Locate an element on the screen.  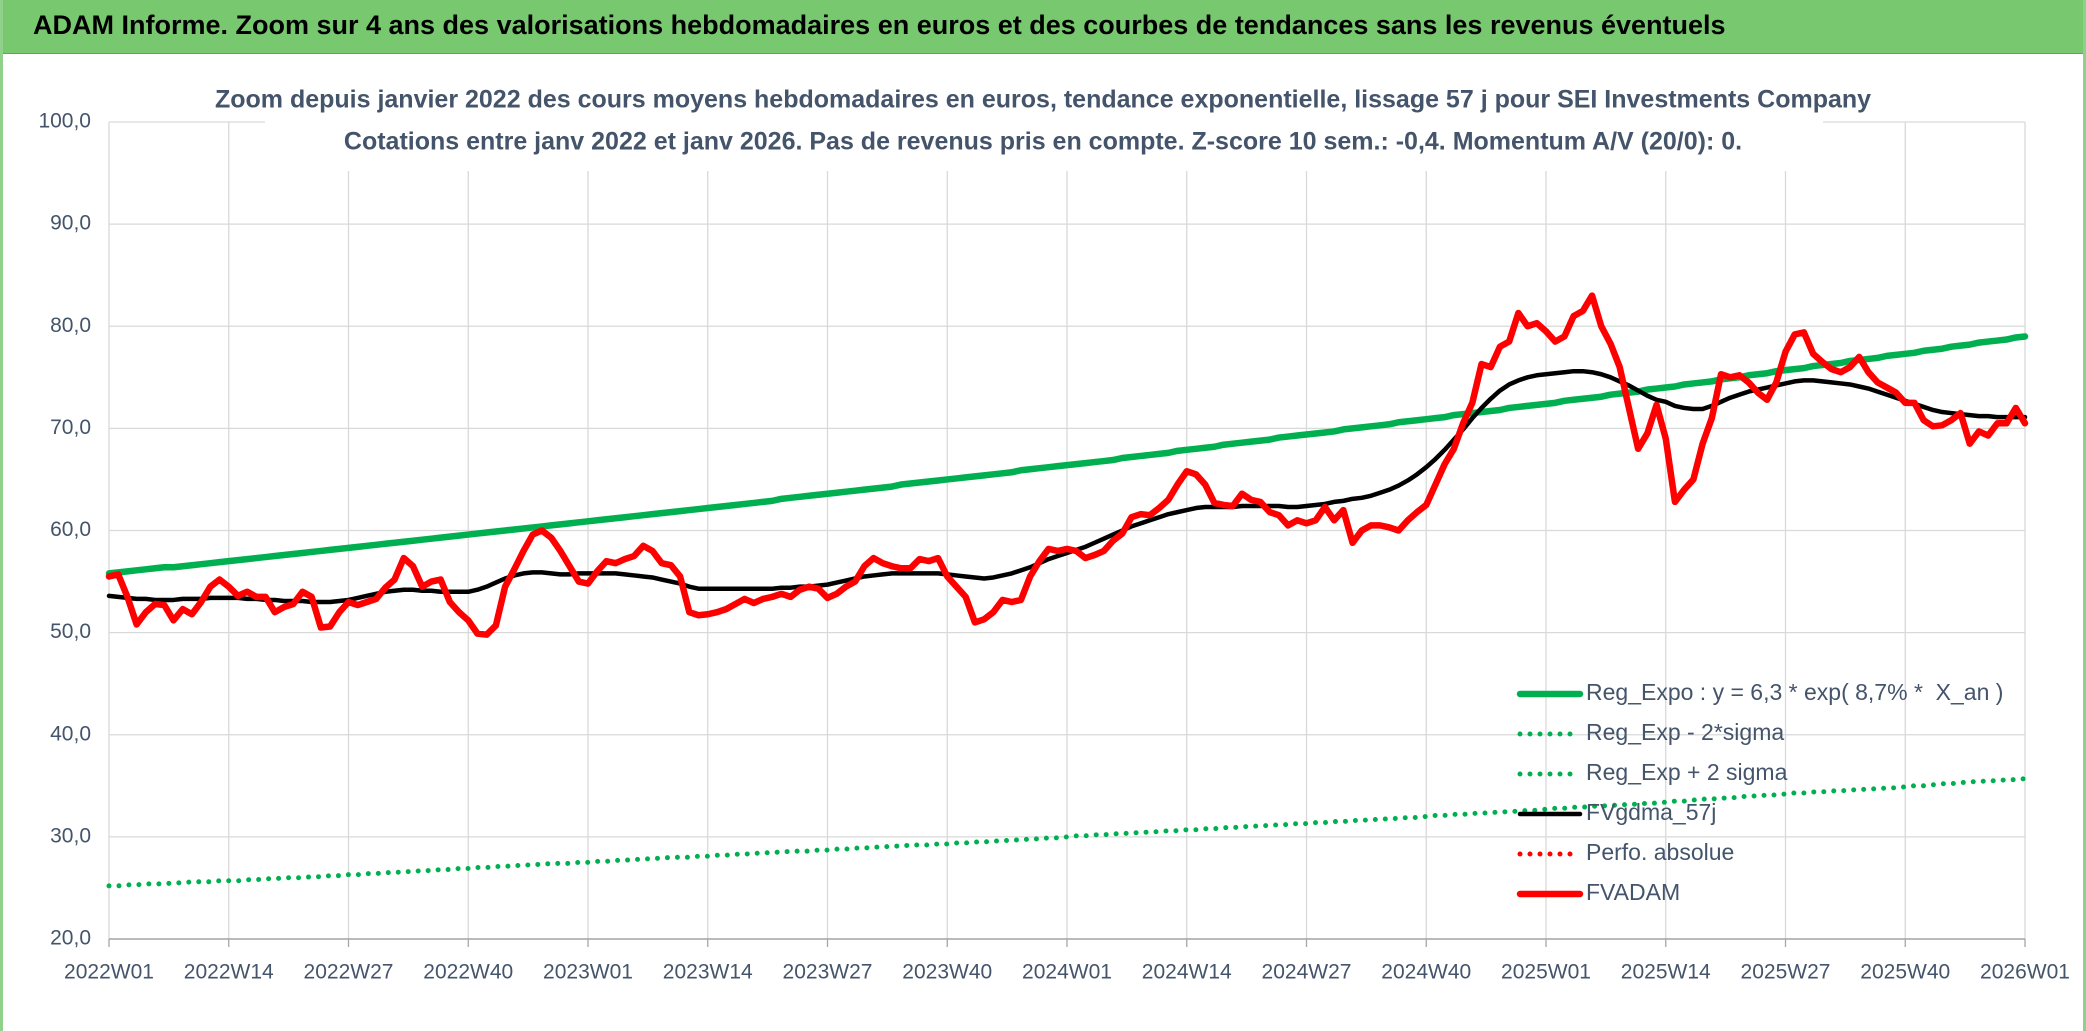
x-tick-label: 2022W40 is located at coordinates (468, 972).